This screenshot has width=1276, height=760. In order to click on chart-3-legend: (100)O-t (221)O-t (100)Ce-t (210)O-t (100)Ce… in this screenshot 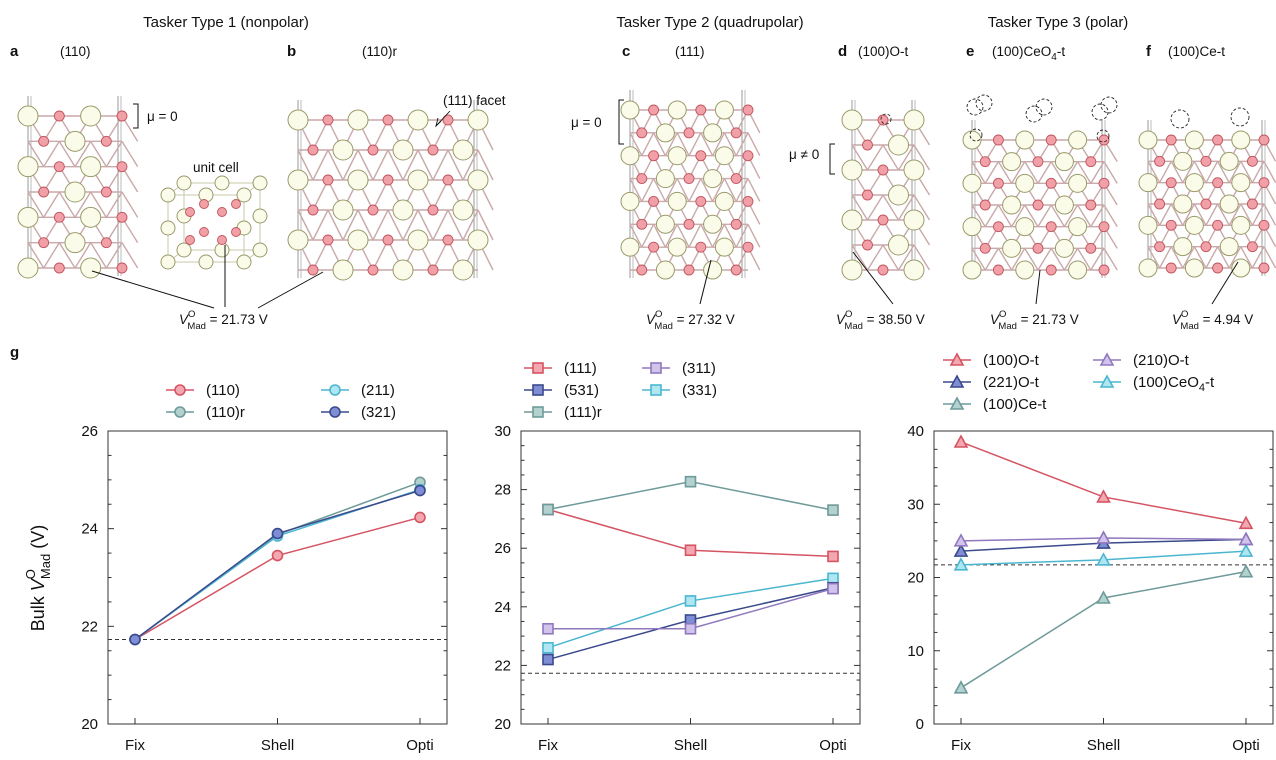, I will do `click(1079, 382)`.